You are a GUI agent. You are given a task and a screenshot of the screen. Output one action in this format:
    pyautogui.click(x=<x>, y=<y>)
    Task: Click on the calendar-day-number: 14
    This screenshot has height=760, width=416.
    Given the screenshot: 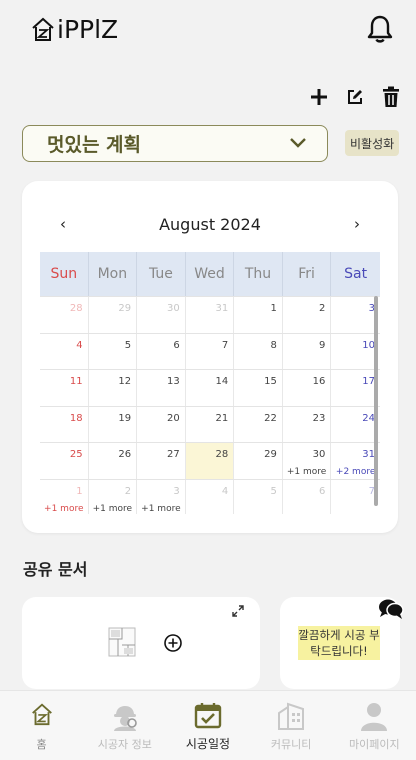 What is the action you would take?
    pyautogui.click(x=222, y=382)
    